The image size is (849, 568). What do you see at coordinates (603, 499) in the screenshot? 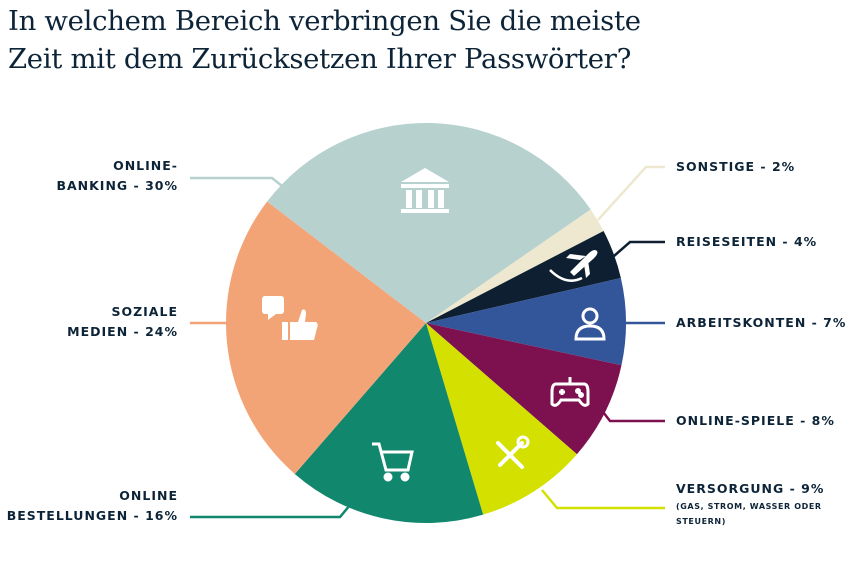
I see `leader-line-versorgung` at bounding box center [603, 499].